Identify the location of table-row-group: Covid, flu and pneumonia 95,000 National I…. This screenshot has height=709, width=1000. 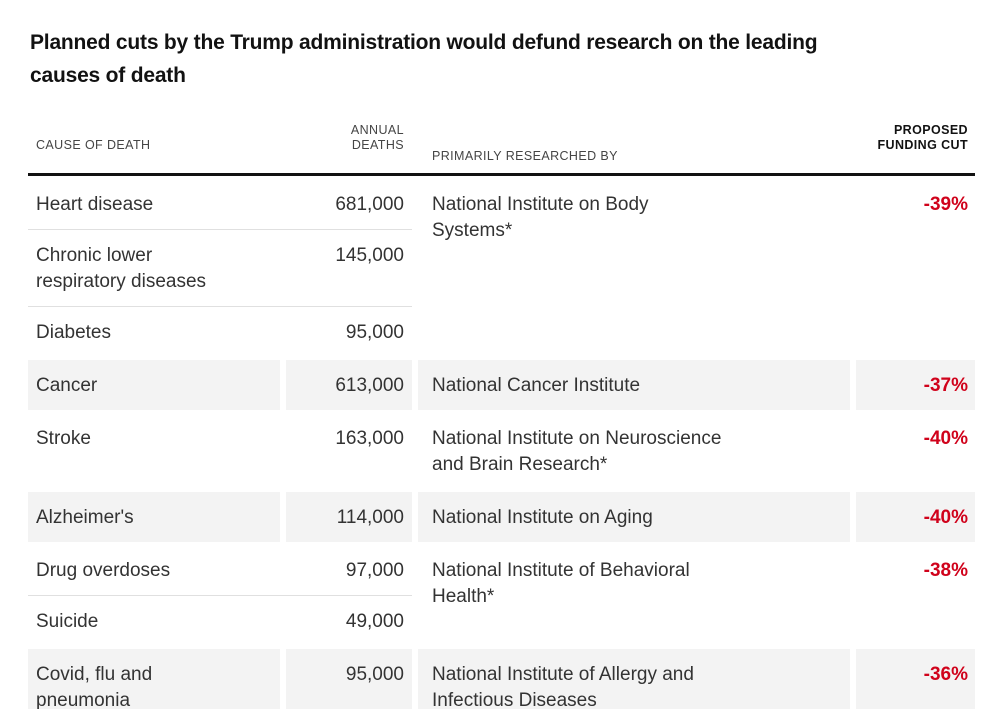
(501, 679).